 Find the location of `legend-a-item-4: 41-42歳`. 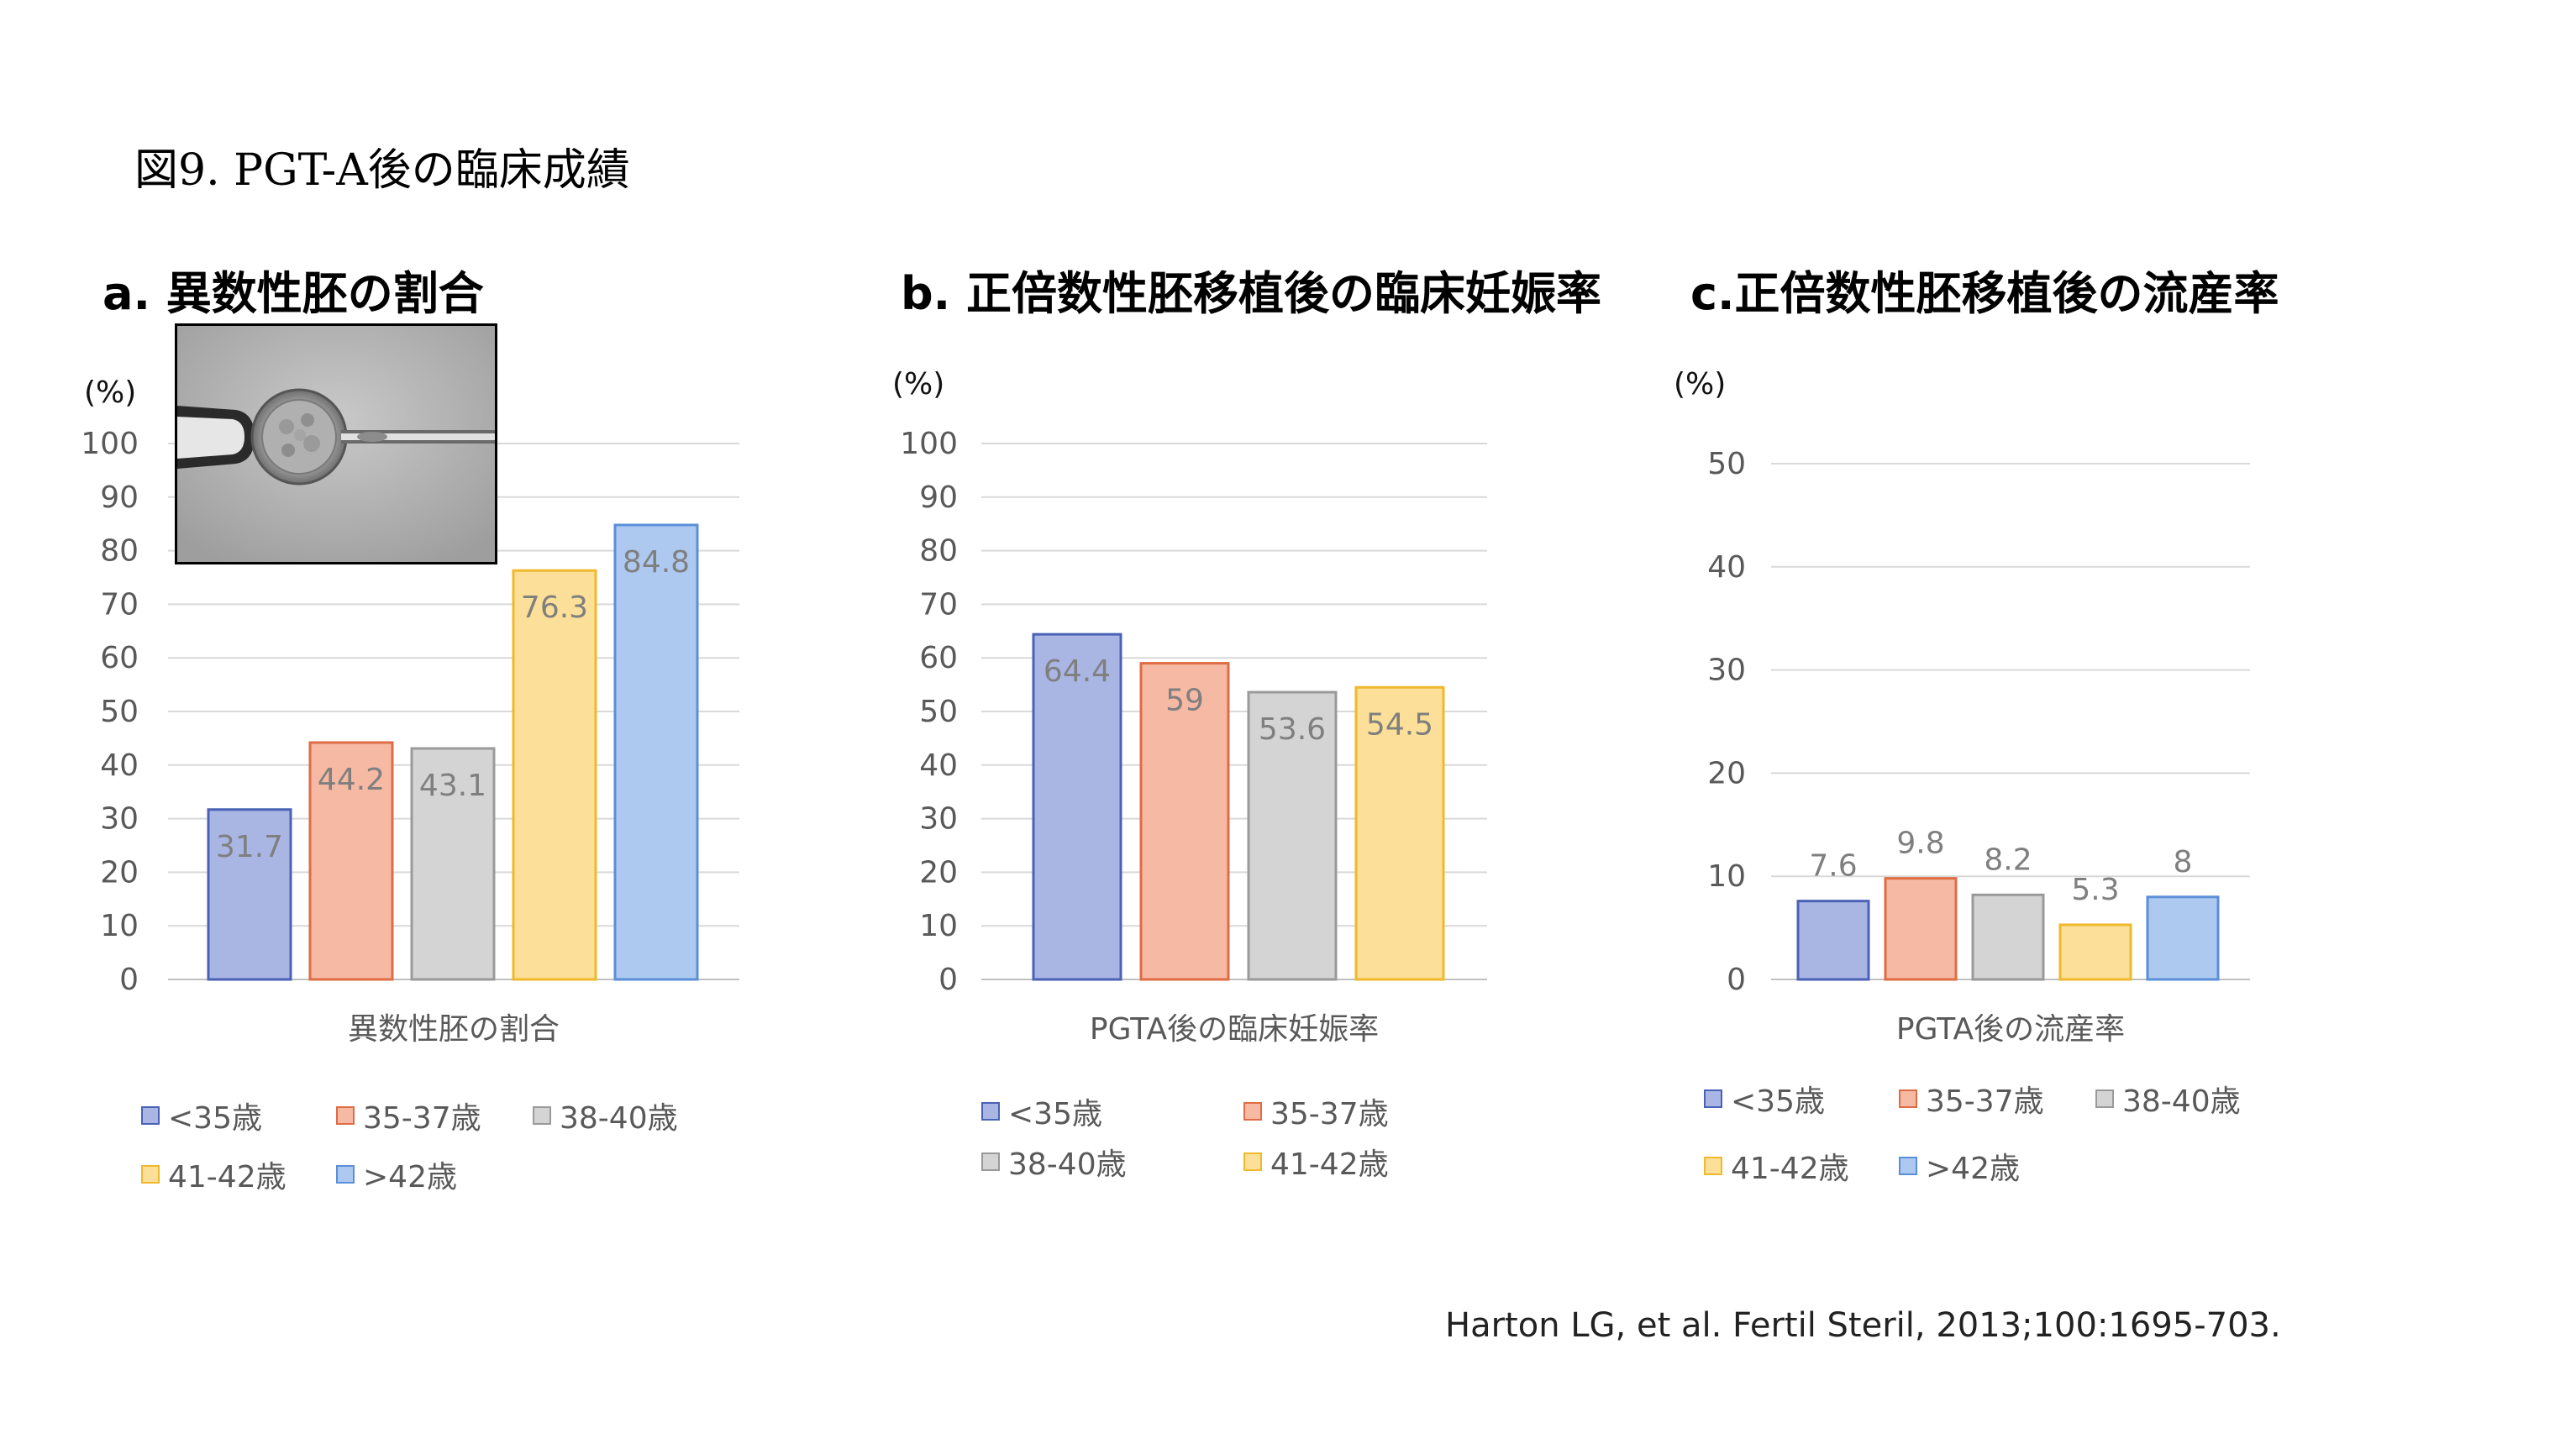

legend-a-item-4: 41-42歳 is located at coordinates (214, 1174).